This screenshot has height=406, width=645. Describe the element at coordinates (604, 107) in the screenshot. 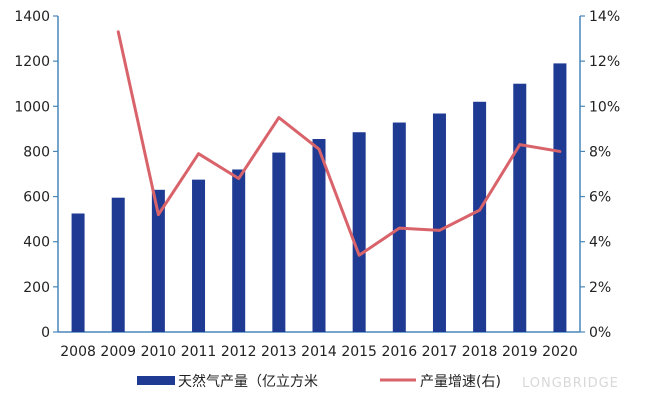

I see `y-right-tick-label: 10%` at that location.